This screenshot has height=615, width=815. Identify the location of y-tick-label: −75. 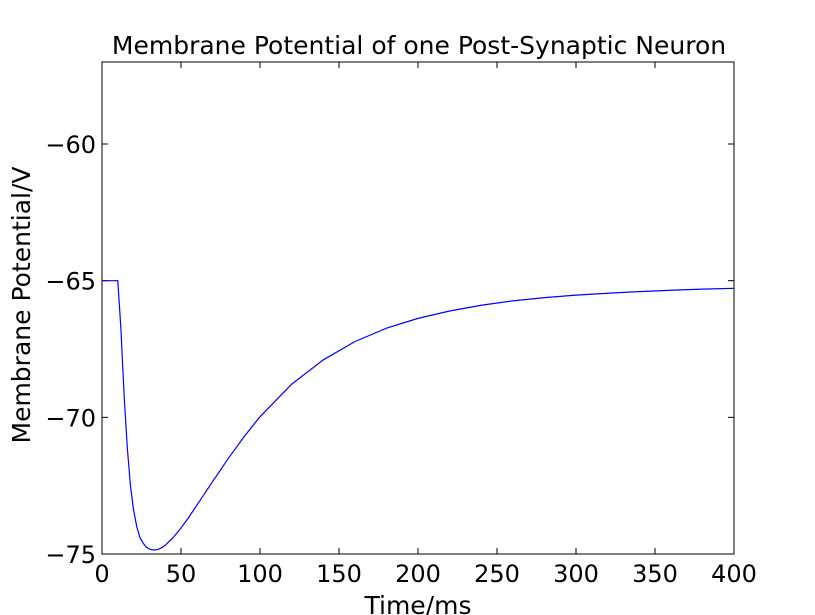
(70, 555).